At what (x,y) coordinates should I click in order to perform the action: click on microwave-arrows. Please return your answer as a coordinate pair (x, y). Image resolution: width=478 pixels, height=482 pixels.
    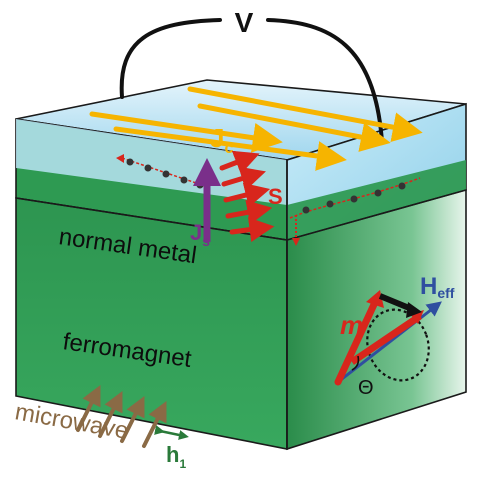
    Looking at the image, I should click on (121, 416).